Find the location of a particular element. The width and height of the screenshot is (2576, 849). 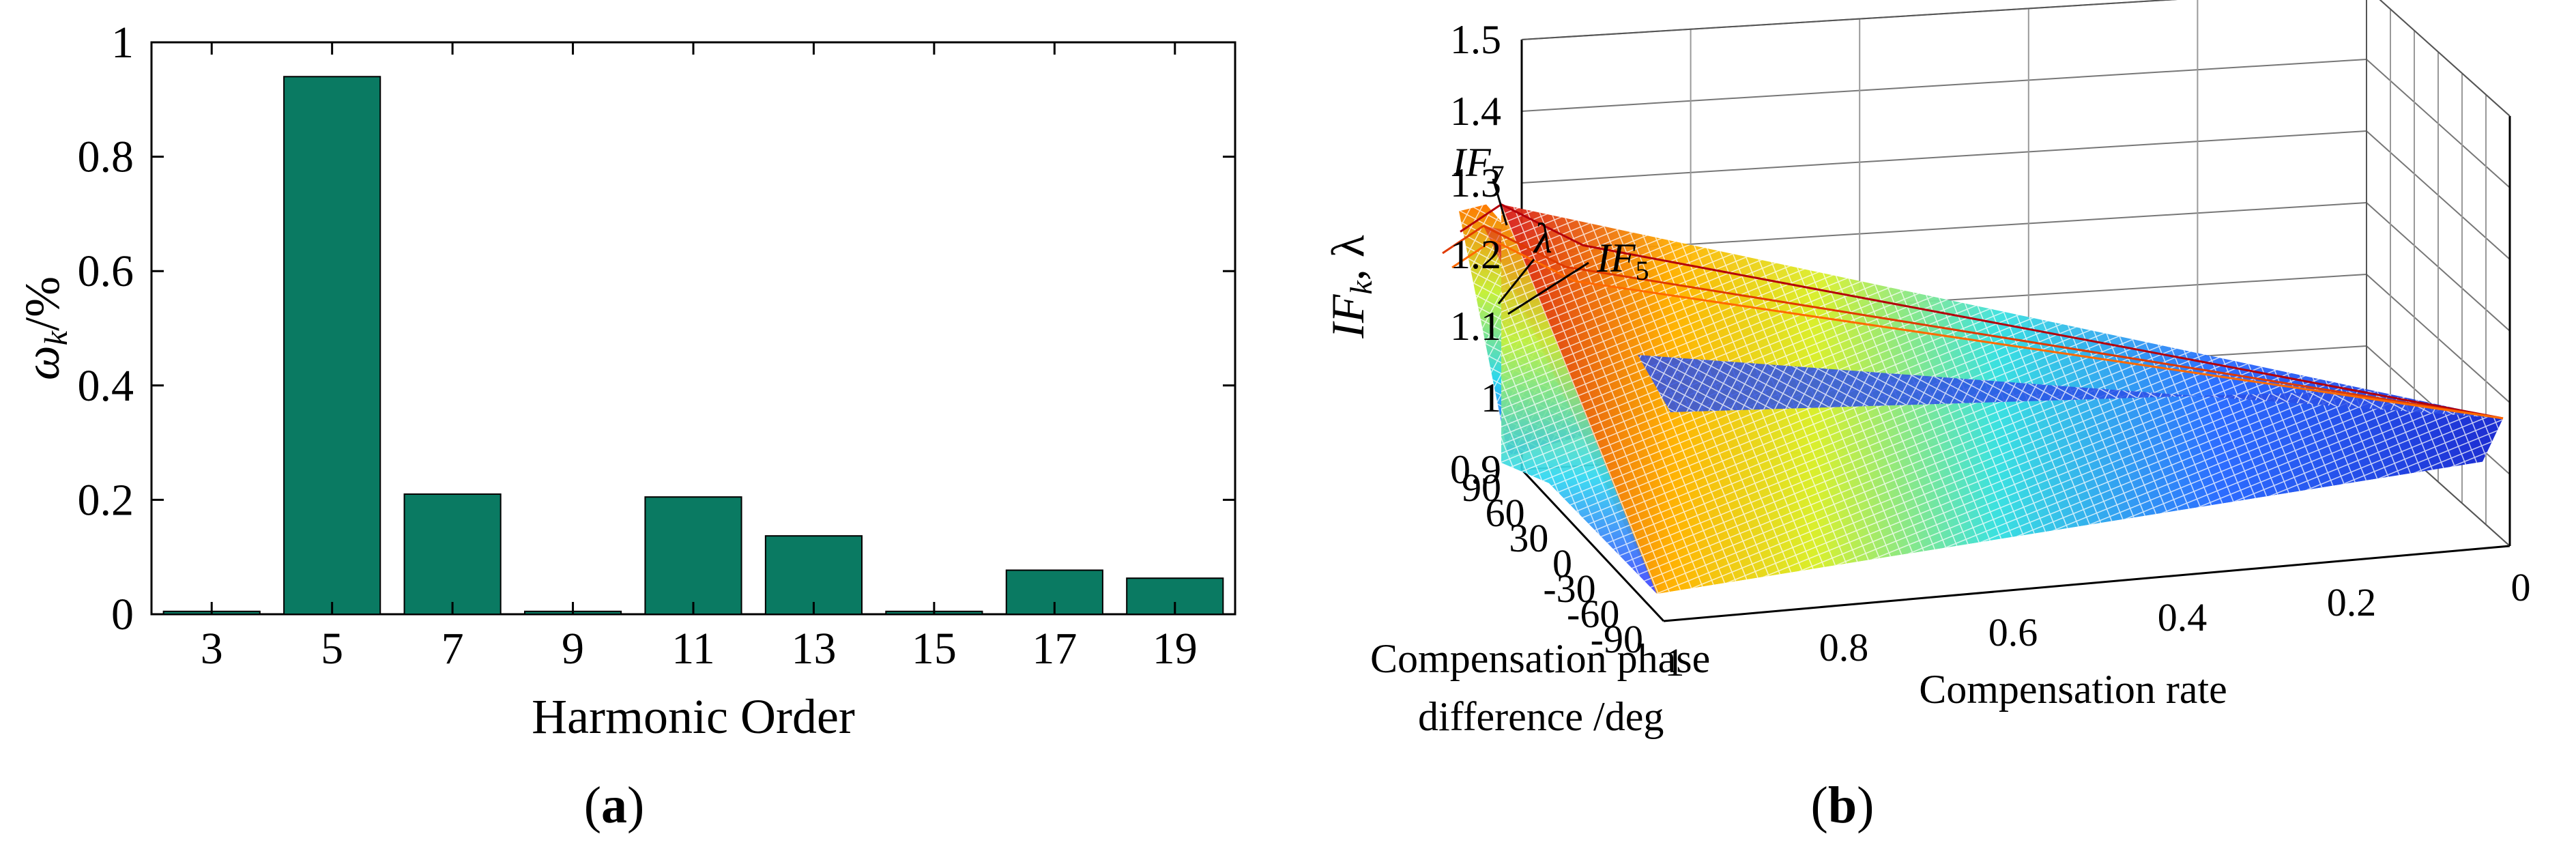

phase-axis-label-line1: Compensation phase is located at coordinates (1540, 658).